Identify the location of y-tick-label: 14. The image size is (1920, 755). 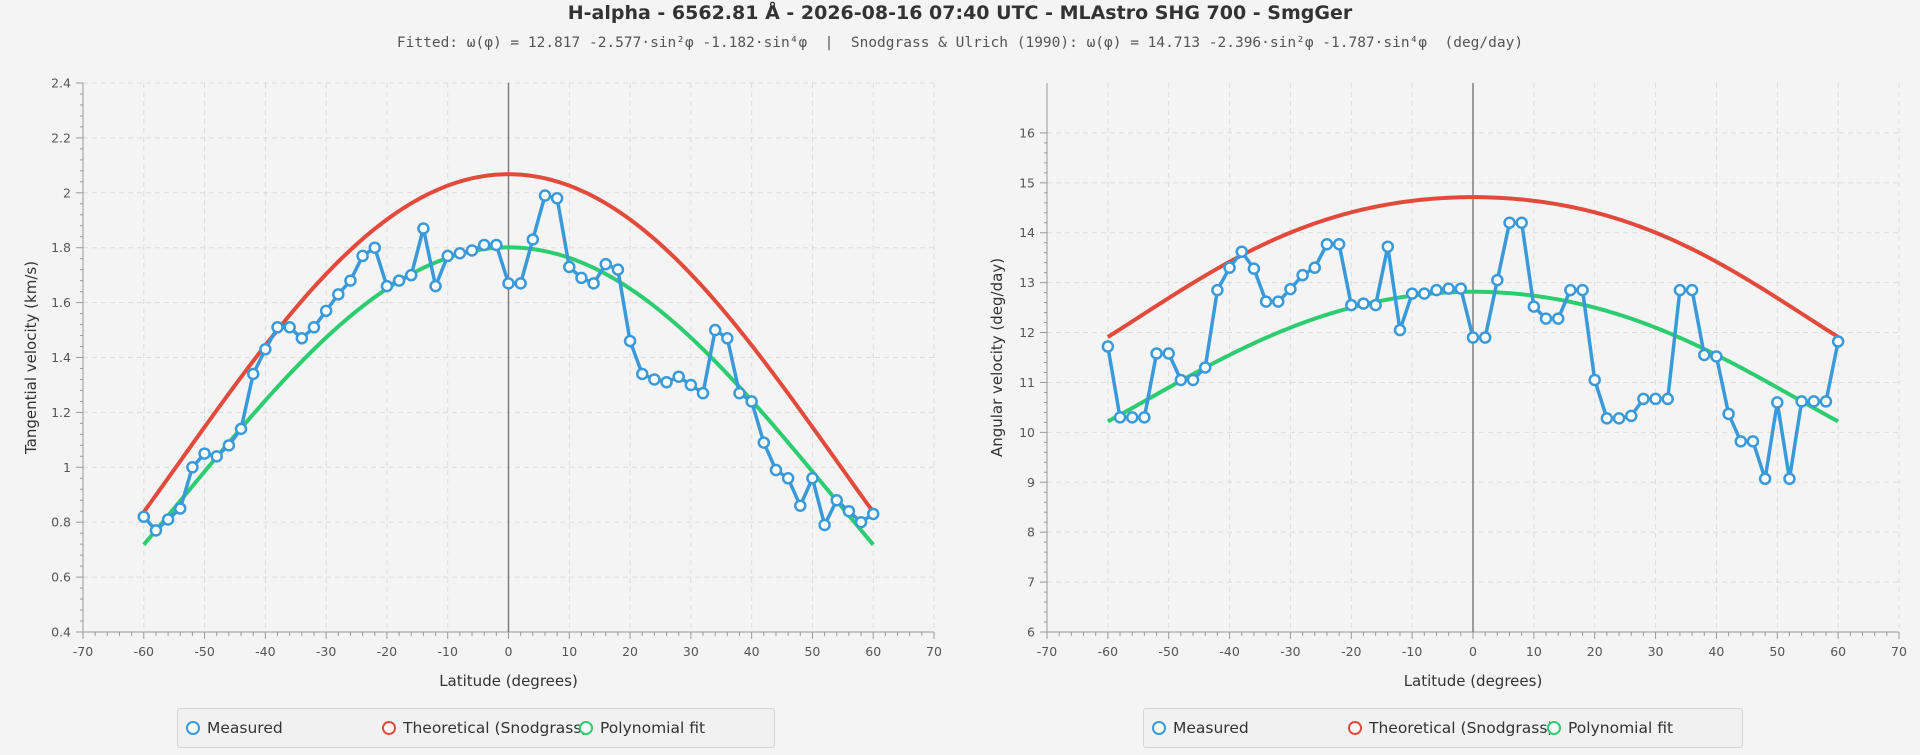
(1027, 232).